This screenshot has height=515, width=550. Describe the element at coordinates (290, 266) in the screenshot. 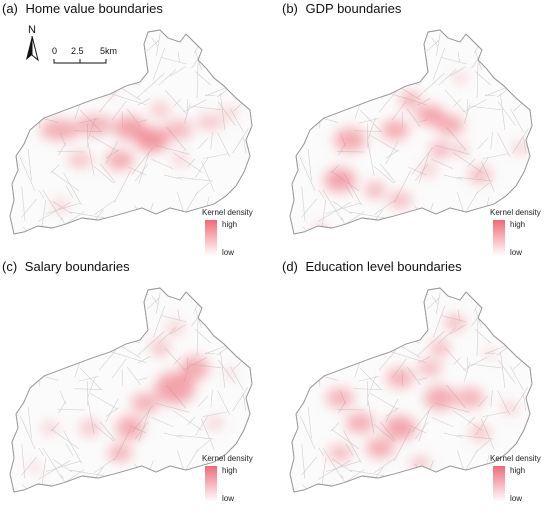

I see `panel-letter: (d)` at that location.